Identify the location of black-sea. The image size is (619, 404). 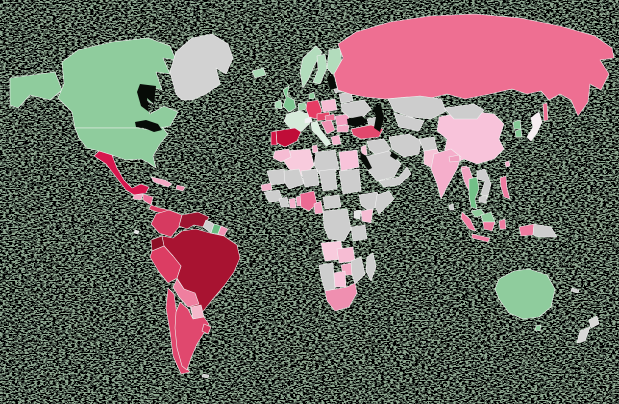
(357, 121).